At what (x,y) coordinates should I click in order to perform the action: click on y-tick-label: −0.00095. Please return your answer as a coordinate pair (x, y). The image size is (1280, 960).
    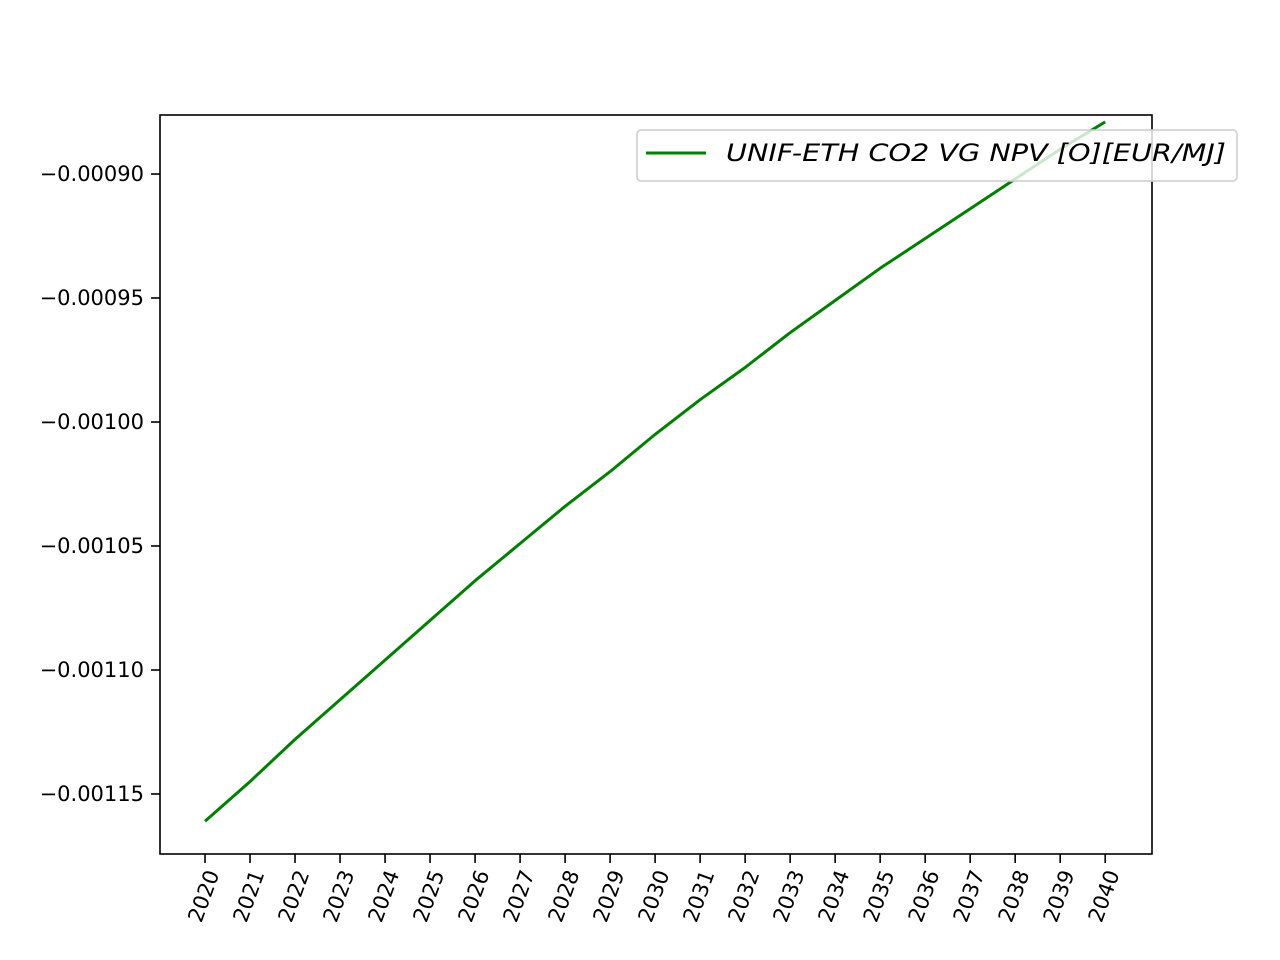
    Looking at the image, I should click on (92, 298).